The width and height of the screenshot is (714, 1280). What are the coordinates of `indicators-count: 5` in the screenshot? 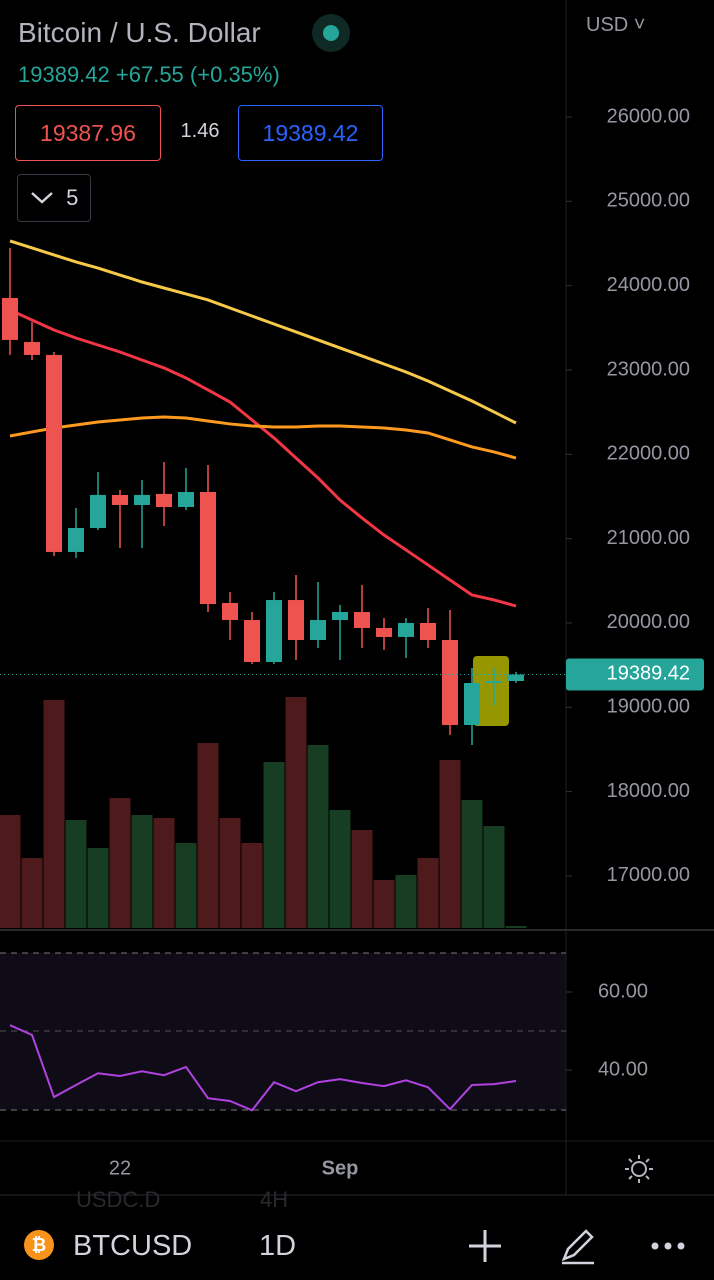 It's located at (72, 197).